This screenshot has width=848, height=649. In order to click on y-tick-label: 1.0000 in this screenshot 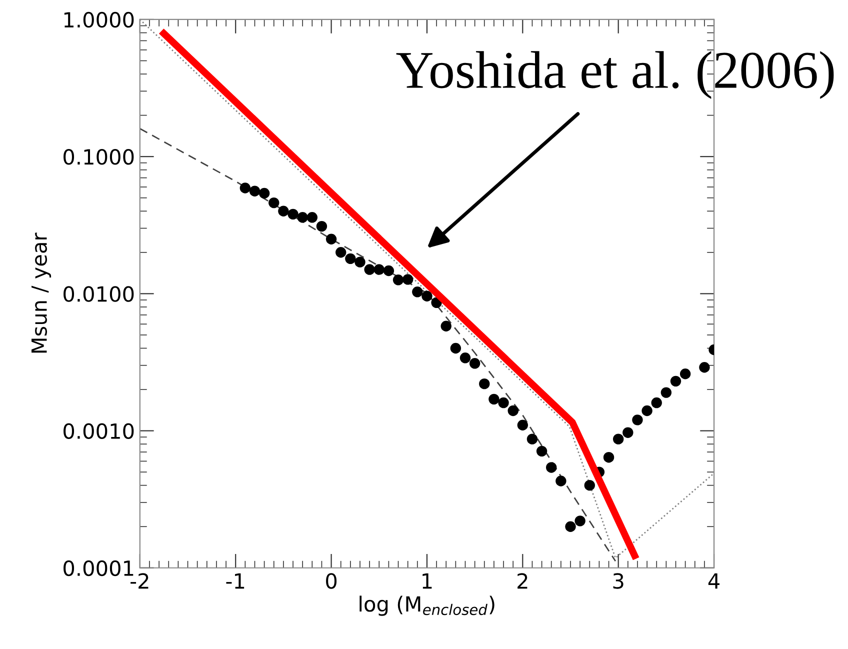, I will do `click(99, 20)`.